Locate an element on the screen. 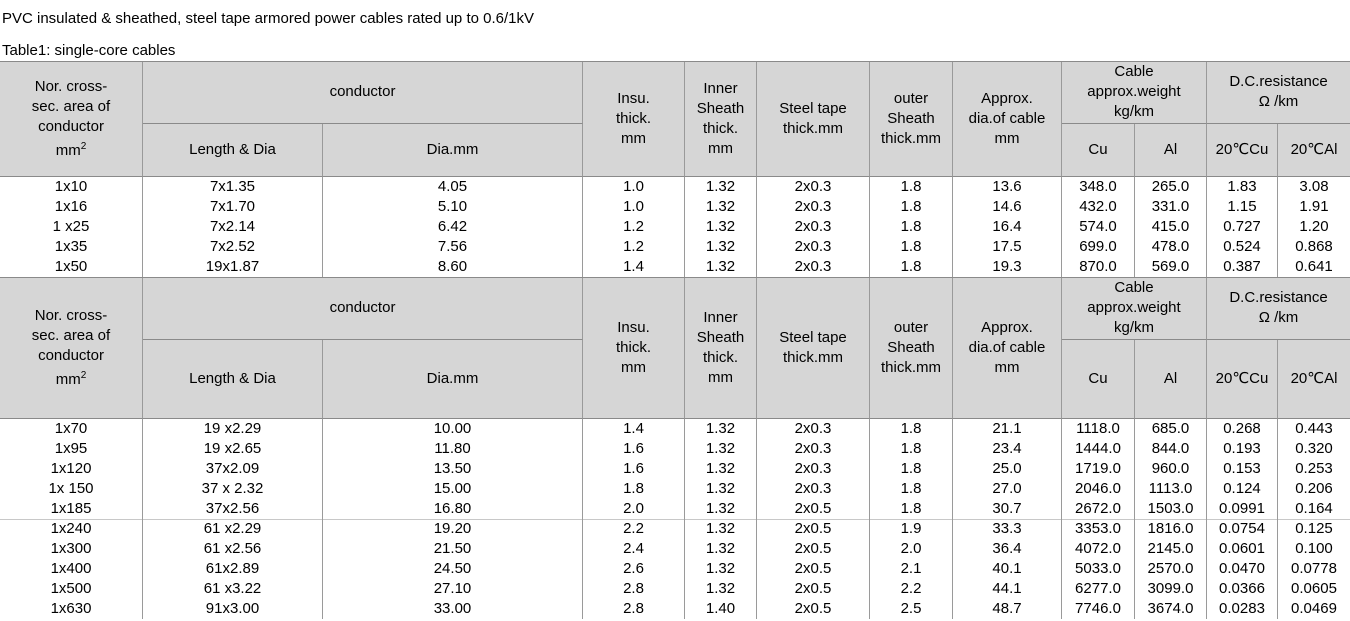  table-cell: 1x50 is located at coordinates (71, 267).